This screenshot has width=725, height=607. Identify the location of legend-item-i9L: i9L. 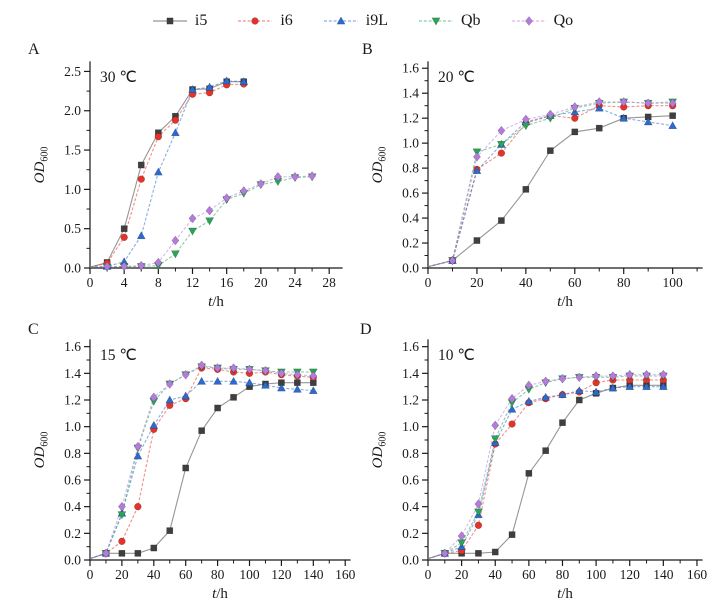
(355, 21).